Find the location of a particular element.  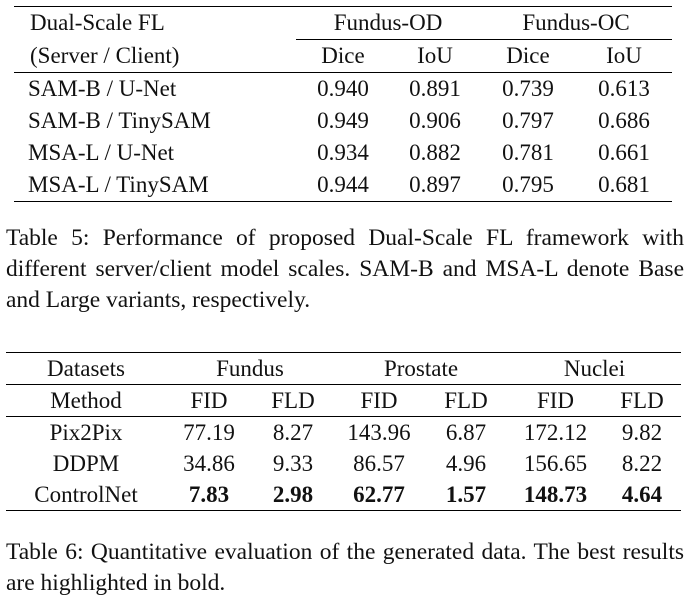

table-row: MSA-L / U-Net 0.934 0.882 0.781 0.661 is located at coordinates (343, 153).